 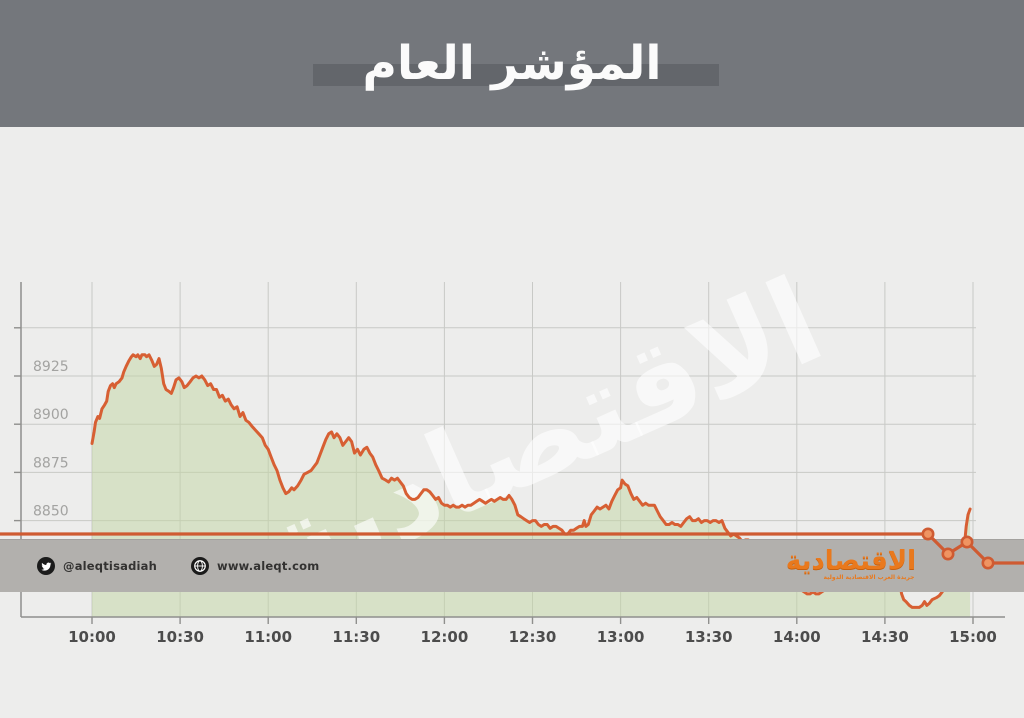 What do you see at coordinates (533, 637) in the screenshot?
I see `x-axis-label: 12:30` at bounding box center [533, 637].